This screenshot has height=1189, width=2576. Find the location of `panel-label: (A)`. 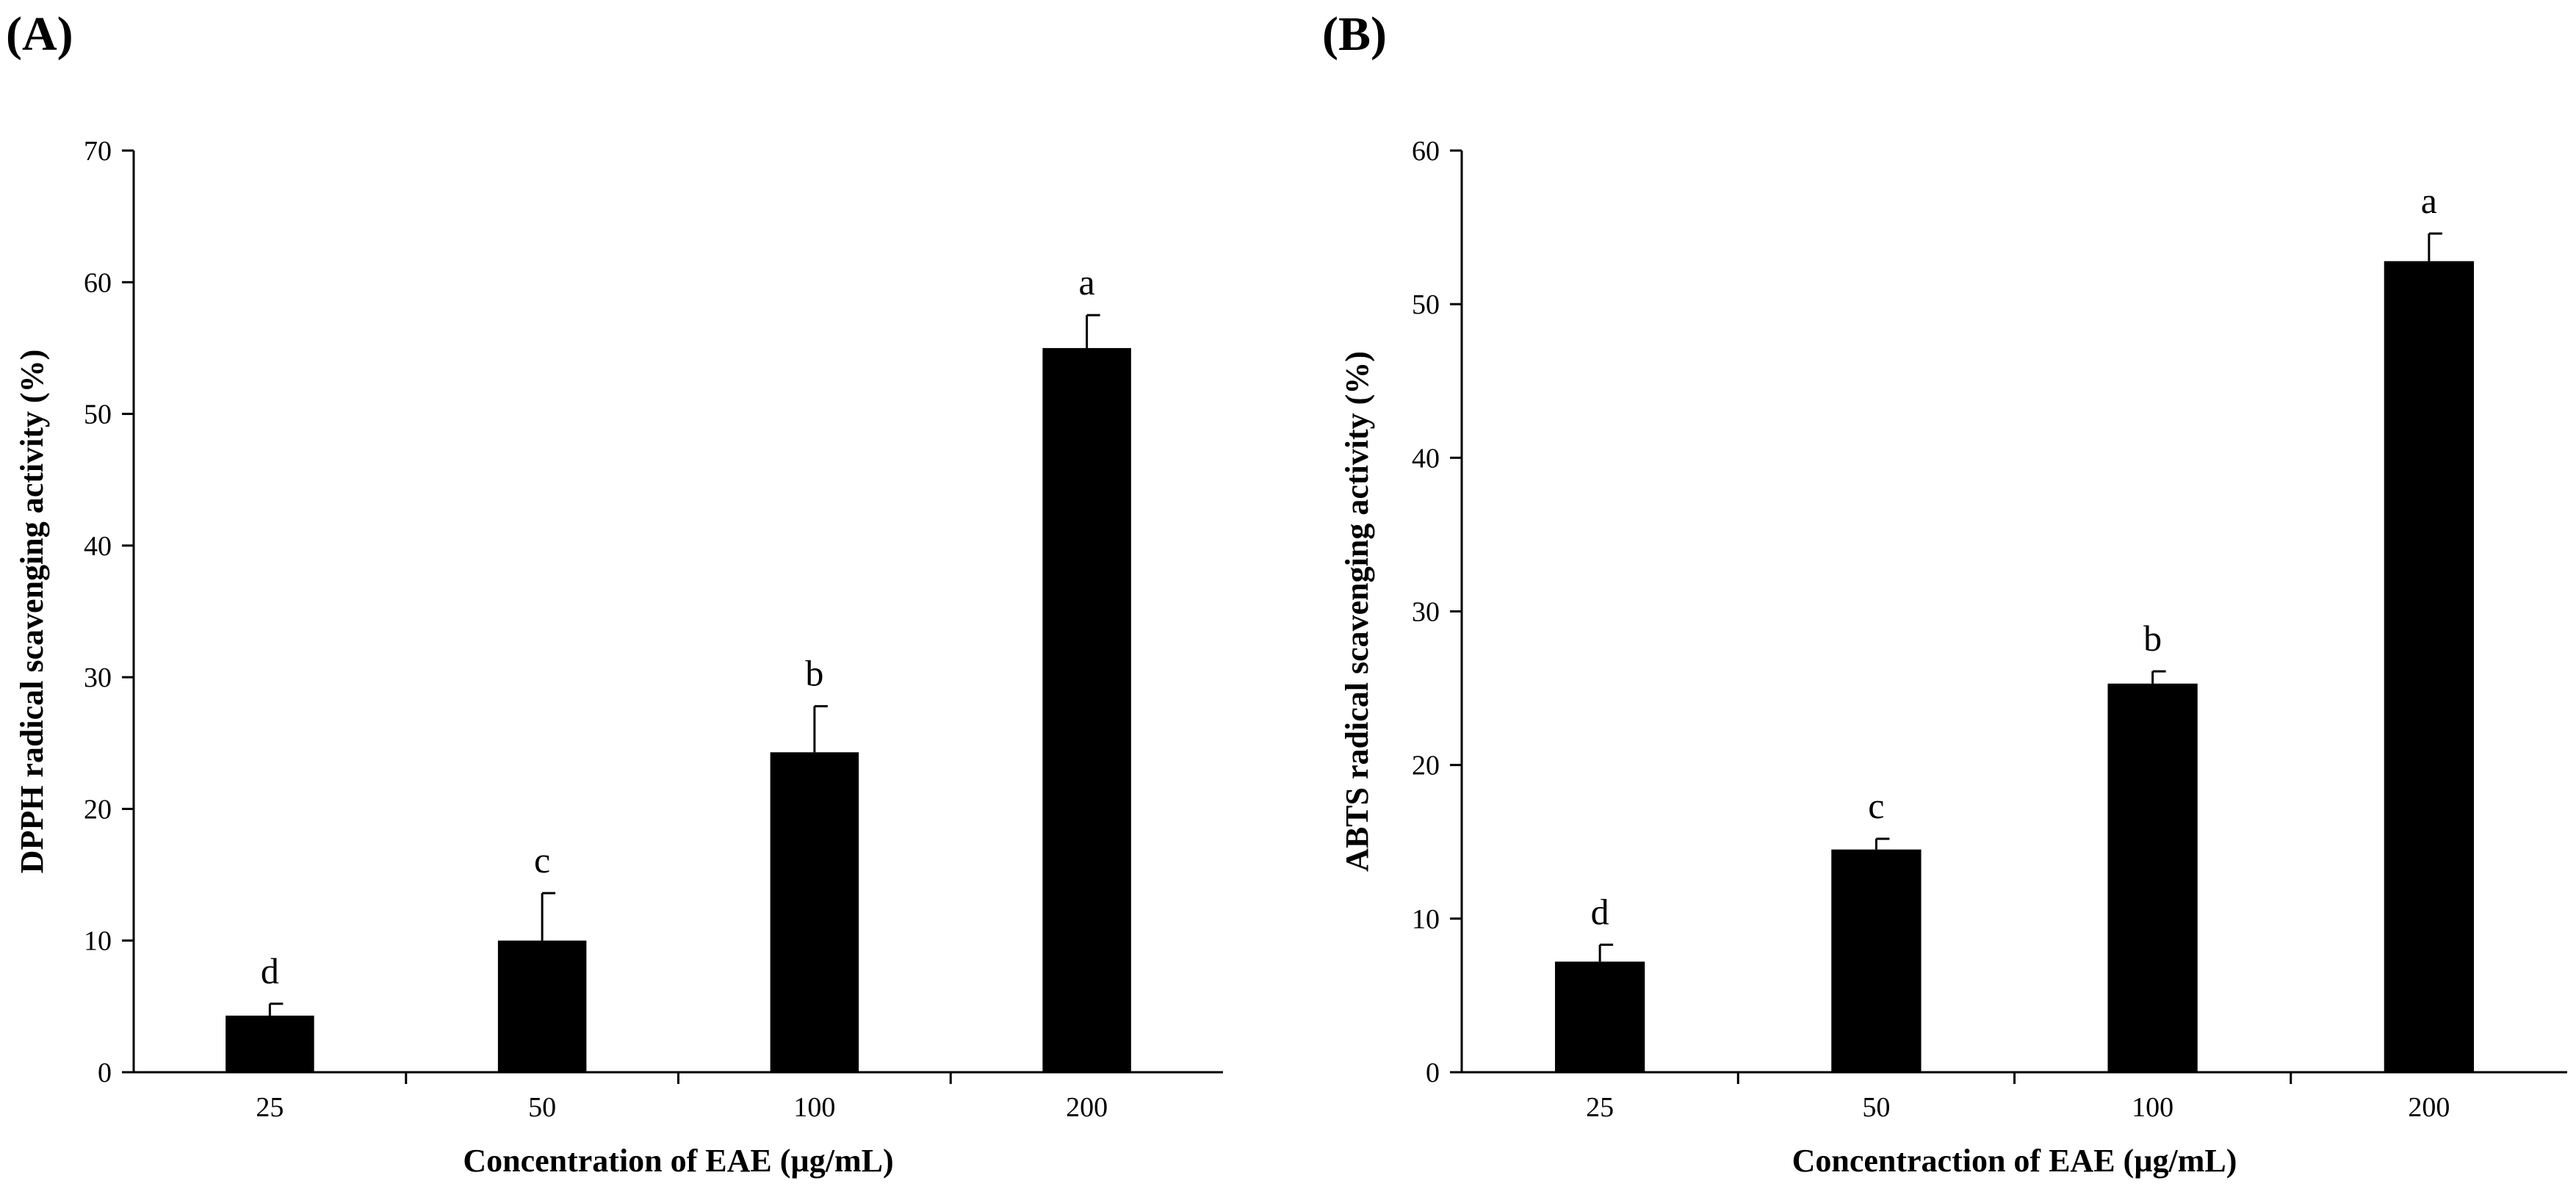

panel-label: (A) is located at coordinates (40, 34).